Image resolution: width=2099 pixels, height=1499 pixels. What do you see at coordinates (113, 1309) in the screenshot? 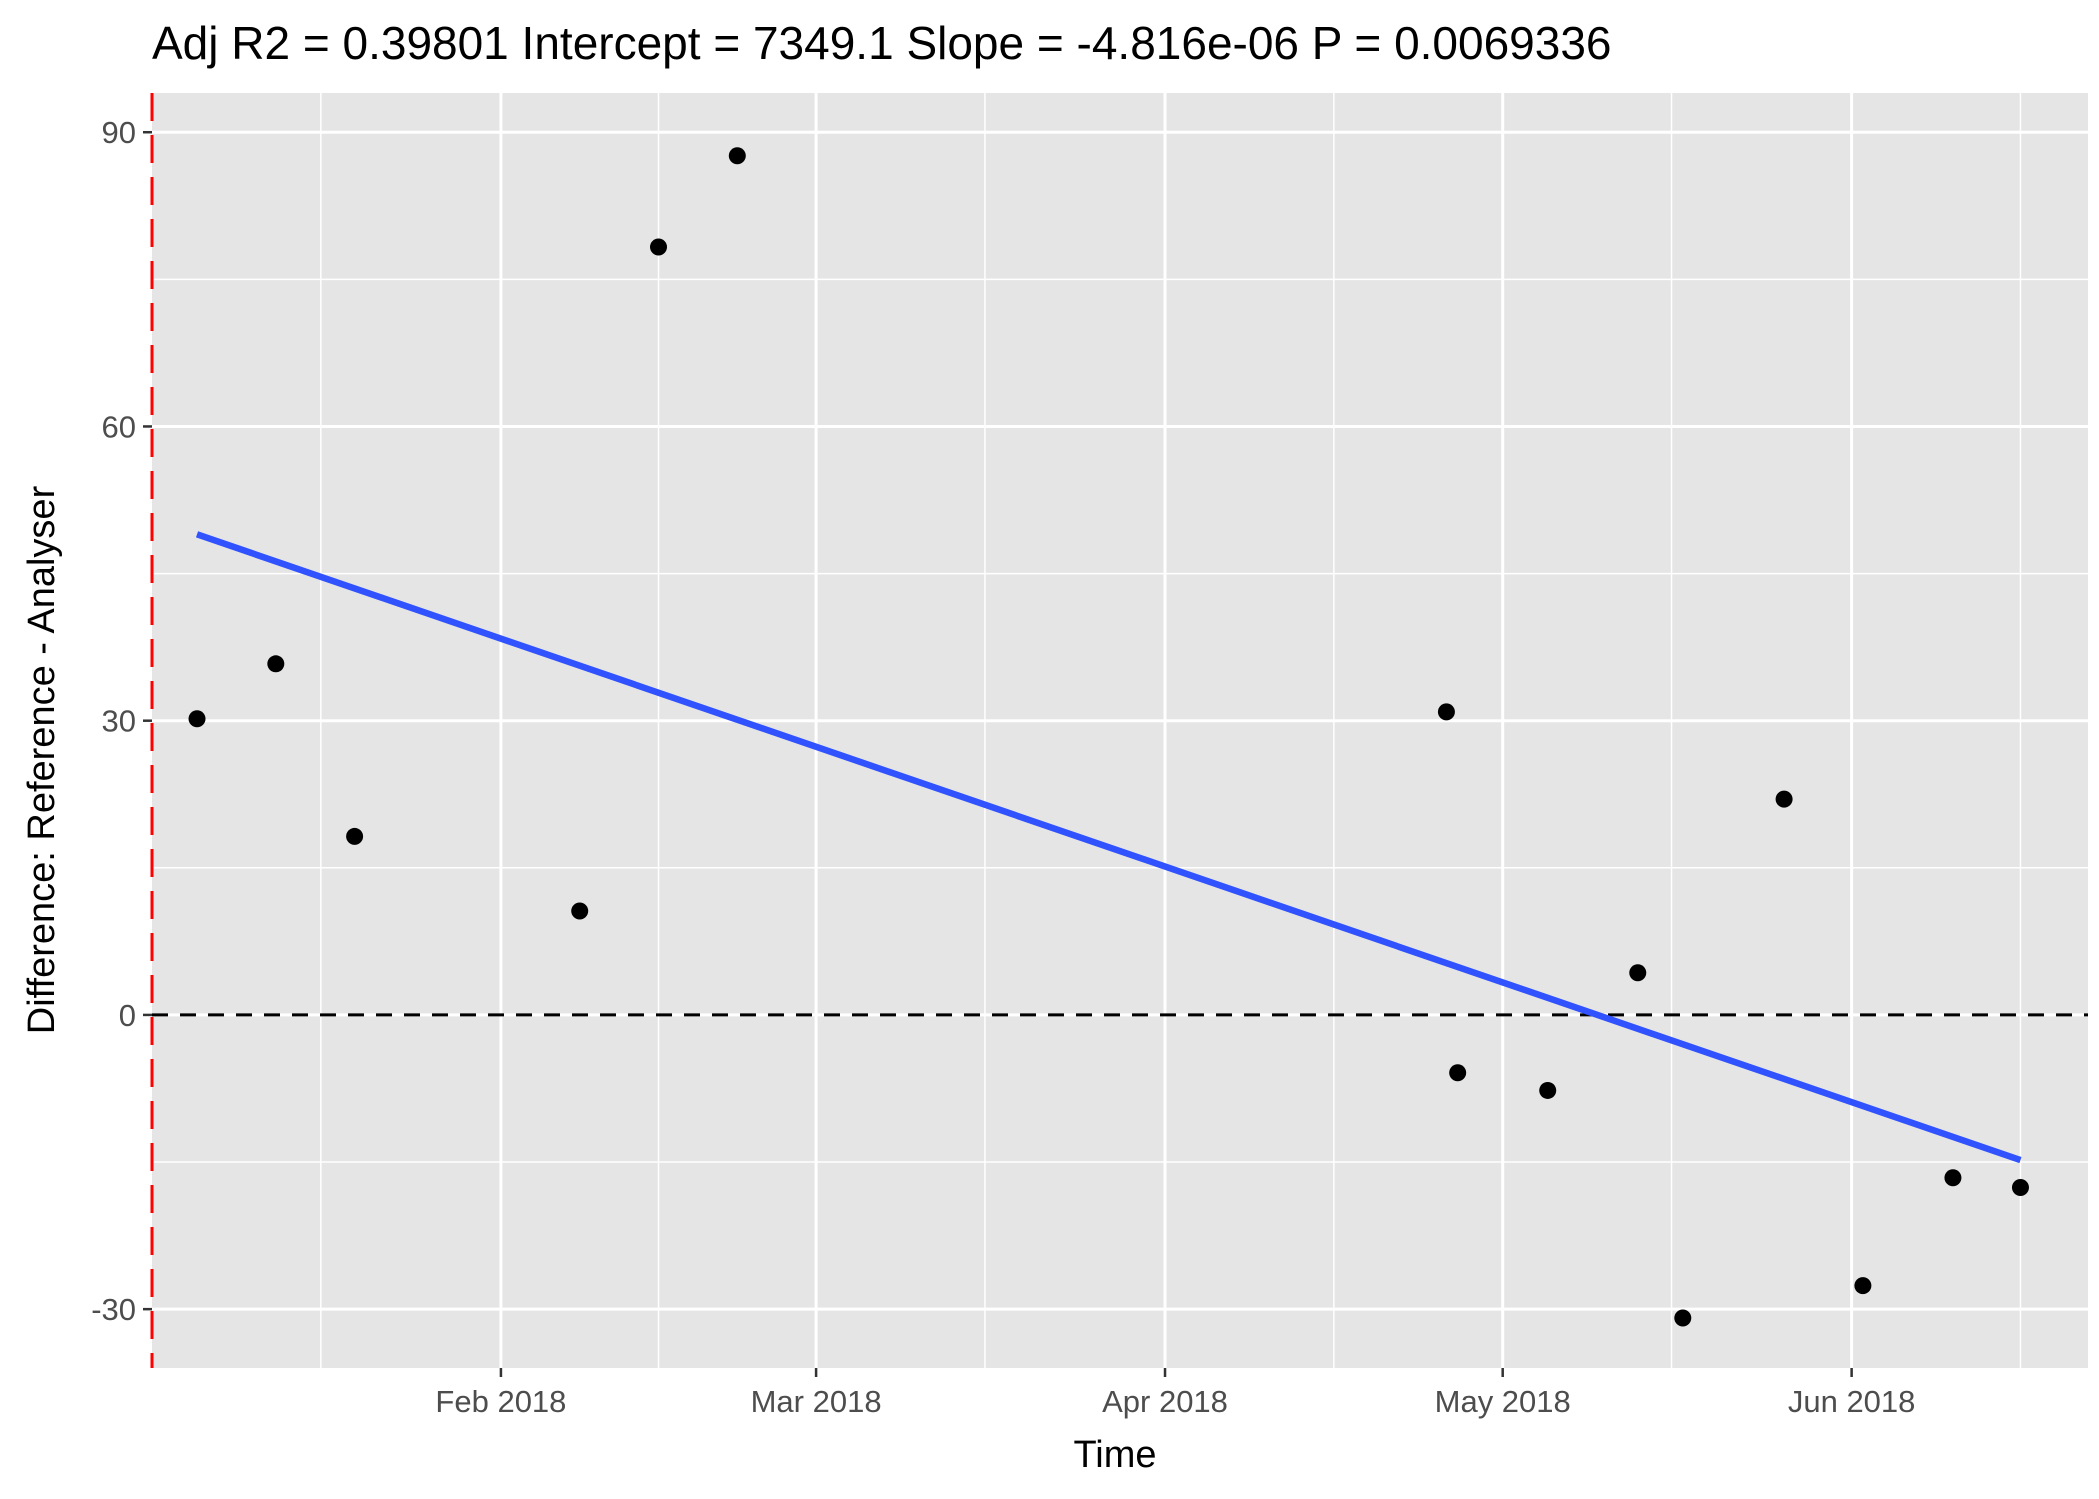
I see `y-tick-label: -30` at bounding box center [113, 1309].